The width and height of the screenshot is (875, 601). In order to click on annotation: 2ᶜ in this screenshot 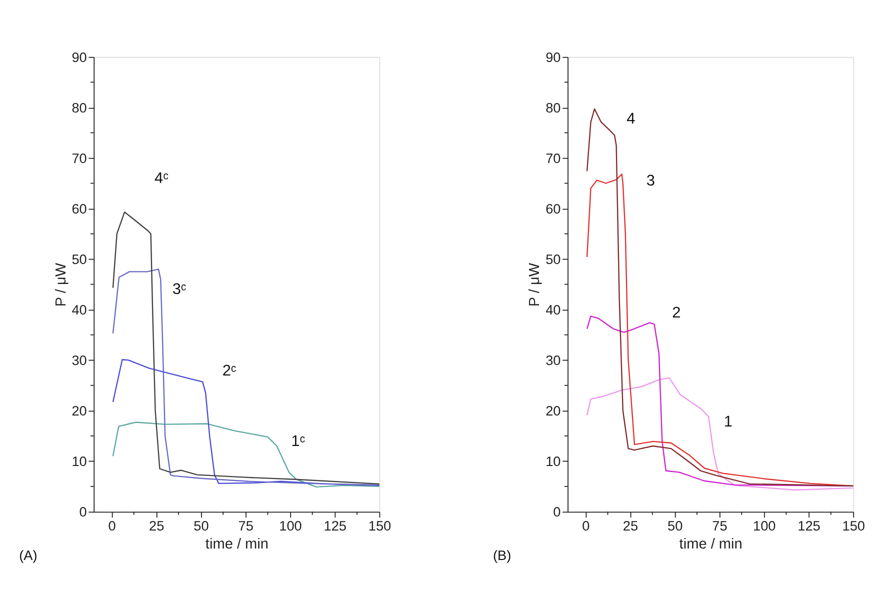, I will do `click(229, 371)`.